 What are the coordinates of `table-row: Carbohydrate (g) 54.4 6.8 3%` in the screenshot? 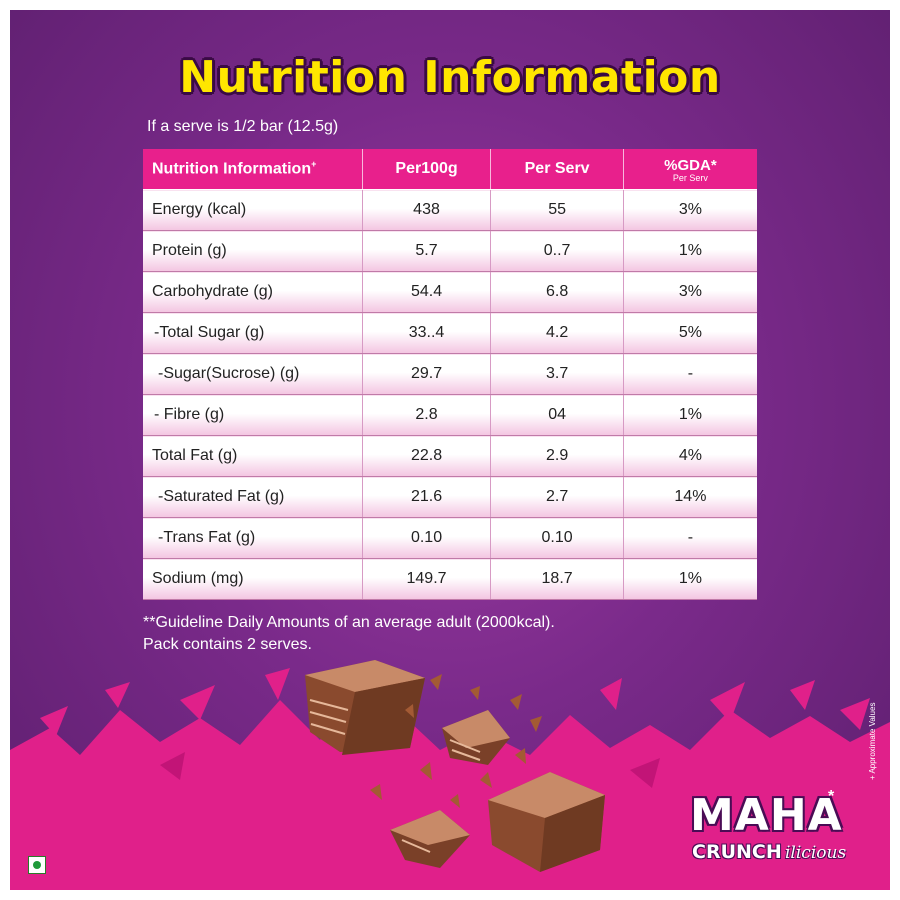 It's located at (450, 292).